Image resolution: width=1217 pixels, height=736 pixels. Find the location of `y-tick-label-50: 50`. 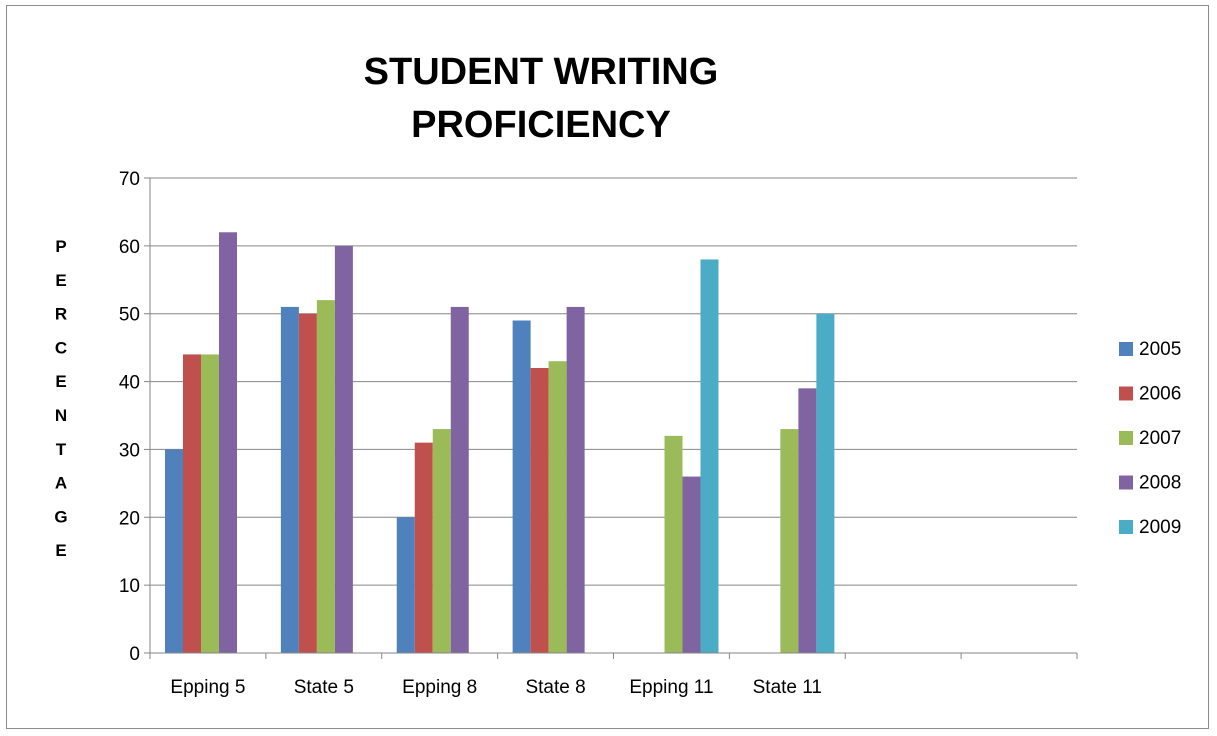

y-tick-label-50: 50 is located at coordinates (129, 315).